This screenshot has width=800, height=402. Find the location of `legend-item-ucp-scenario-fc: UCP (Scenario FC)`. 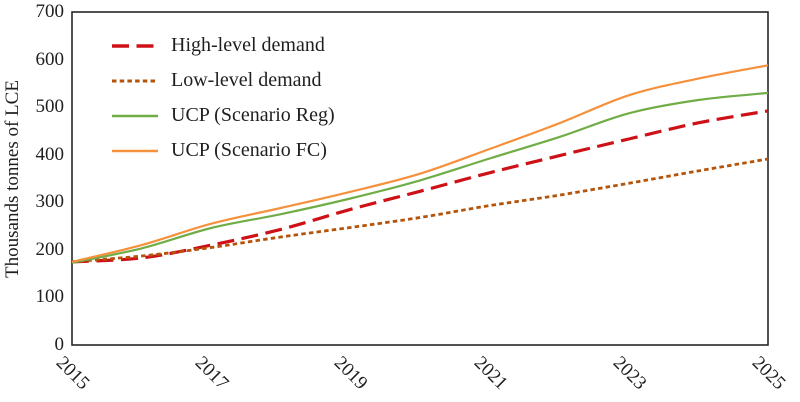

legend-item-ucp-scenario-fc: UCP (Scenario FC) is located at coordinates (223, 150).